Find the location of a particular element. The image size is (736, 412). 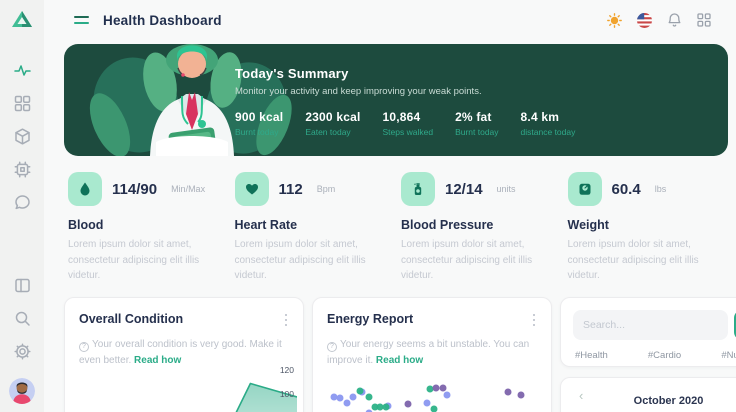

cpu-icon is located at coordinates (22, 169).